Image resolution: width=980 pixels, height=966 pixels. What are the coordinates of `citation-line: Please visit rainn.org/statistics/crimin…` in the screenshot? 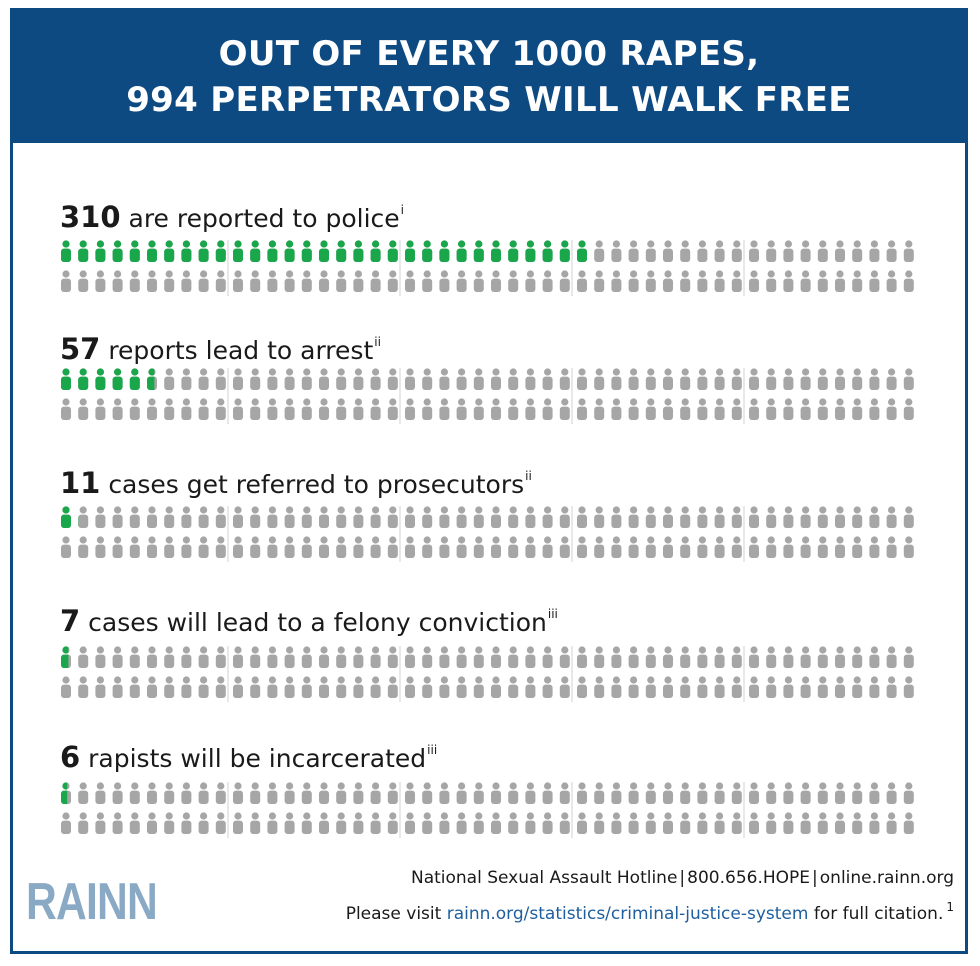 It's located at (650, 912).